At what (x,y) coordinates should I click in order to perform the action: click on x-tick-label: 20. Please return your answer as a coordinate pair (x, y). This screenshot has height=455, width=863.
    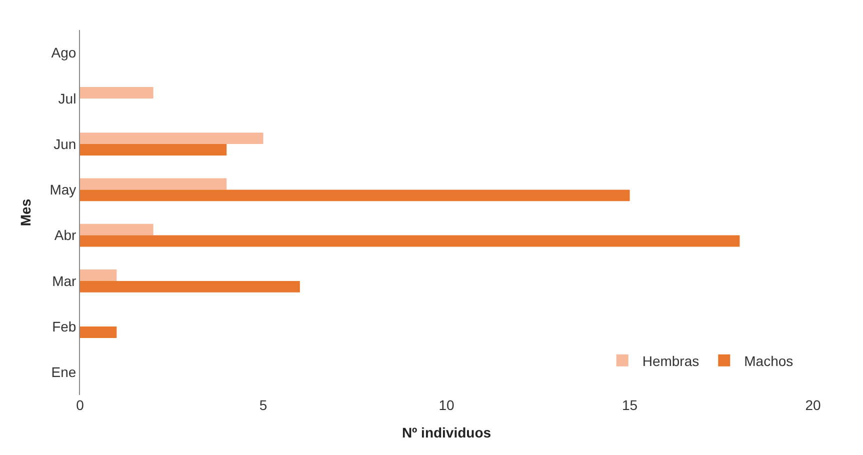
    Looking at the image, I should click on (813, 405).